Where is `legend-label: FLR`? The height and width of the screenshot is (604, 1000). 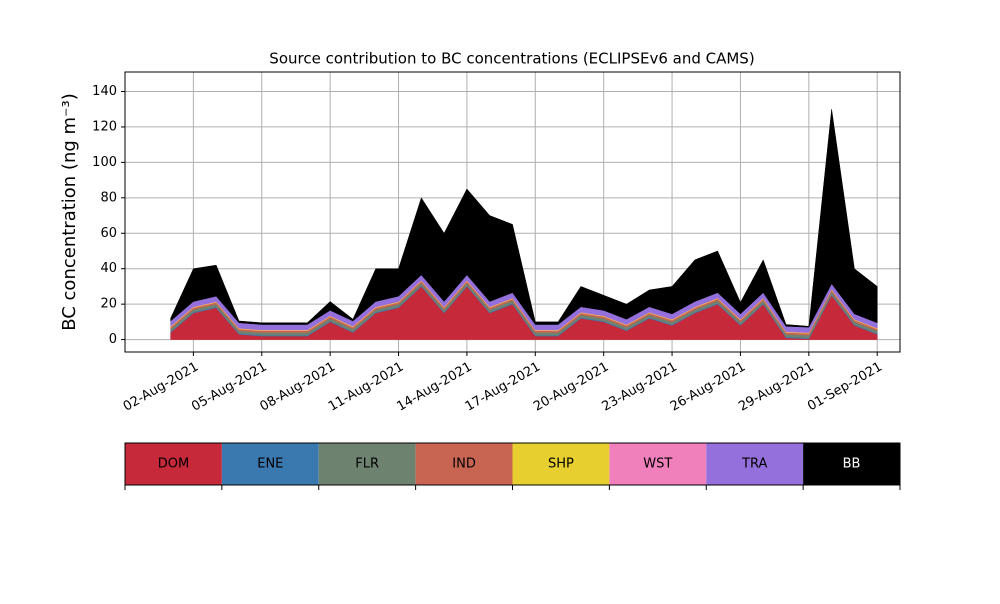 legend-label: FLR is located at coordinates (367, 464).